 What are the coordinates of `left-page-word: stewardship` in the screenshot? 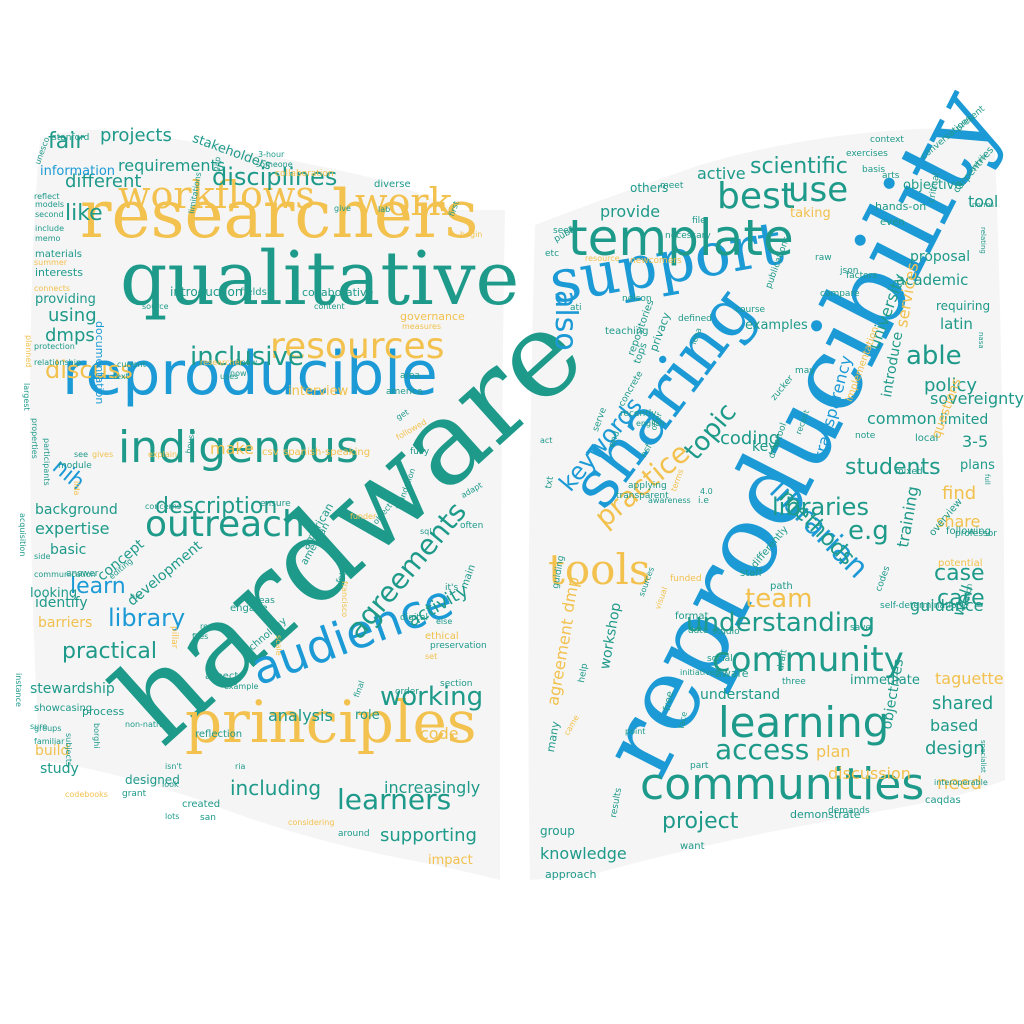 It's located at (72, 689).